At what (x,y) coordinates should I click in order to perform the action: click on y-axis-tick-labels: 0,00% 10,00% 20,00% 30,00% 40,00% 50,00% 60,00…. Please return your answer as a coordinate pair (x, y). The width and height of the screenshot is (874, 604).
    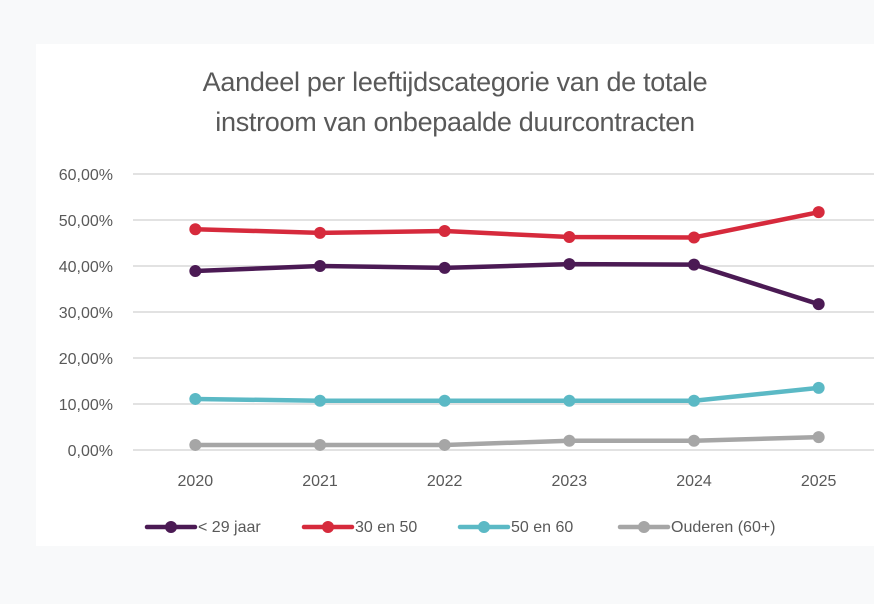
    Looking at the image, I should click on (86, 313).